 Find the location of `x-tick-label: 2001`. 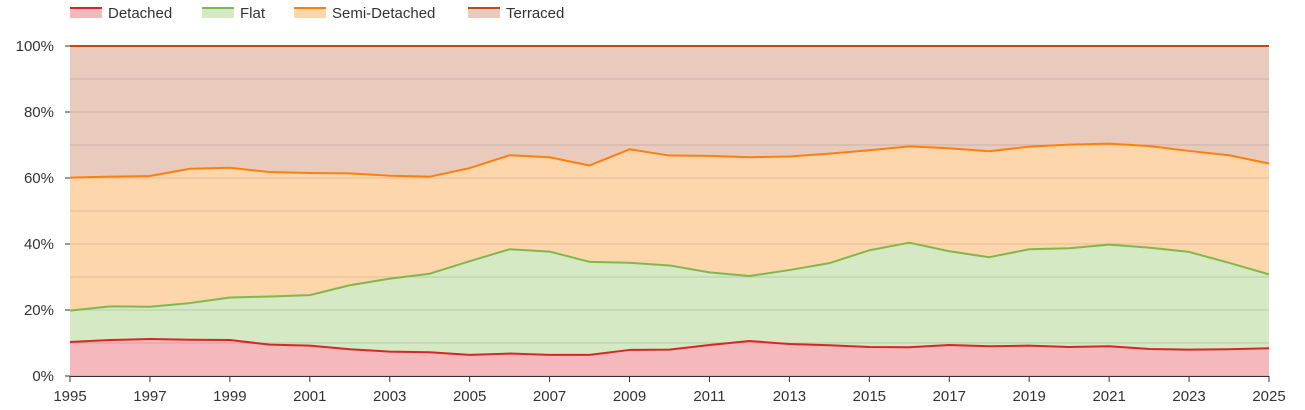

x-tick-label: 2001 is located at coordinates (309, 396).